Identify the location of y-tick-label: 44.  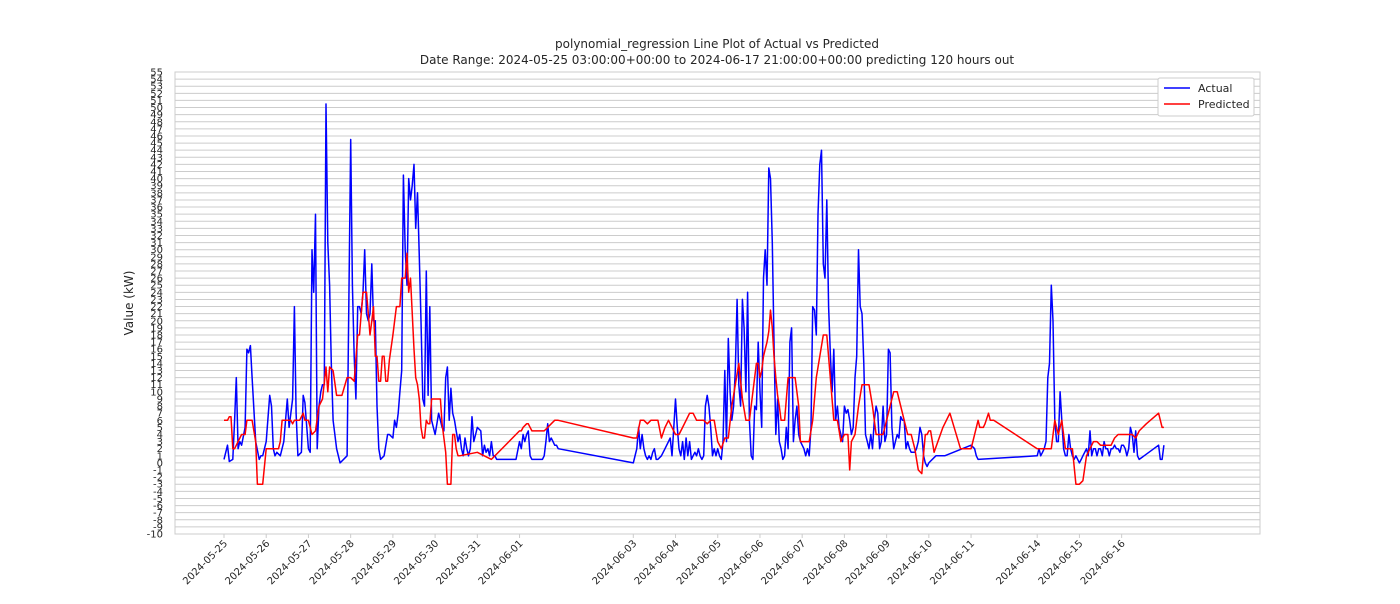
(156, 151).